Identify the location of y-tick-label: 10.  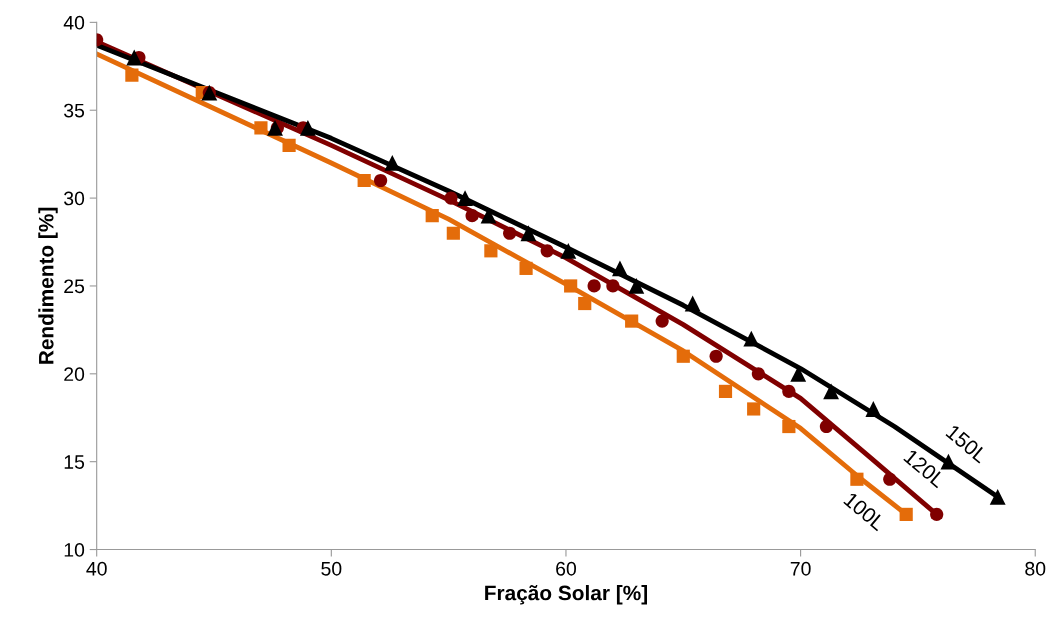
(74, 550).